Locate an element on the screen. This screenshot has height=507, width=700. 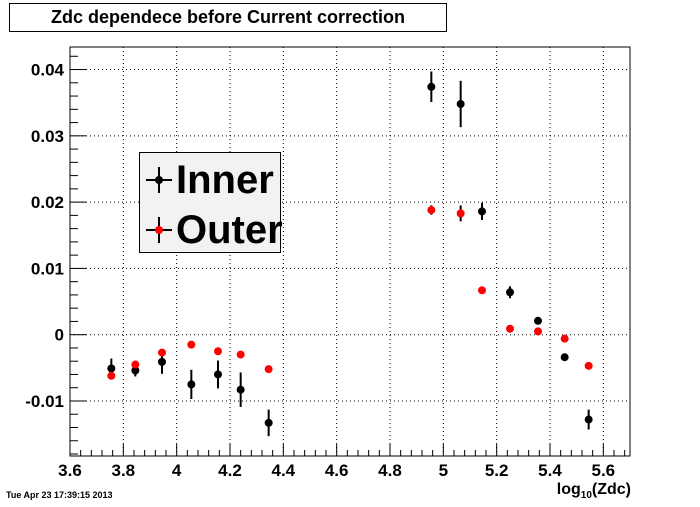
legend-label-inner: Inner is located at coordinates (225, 180).